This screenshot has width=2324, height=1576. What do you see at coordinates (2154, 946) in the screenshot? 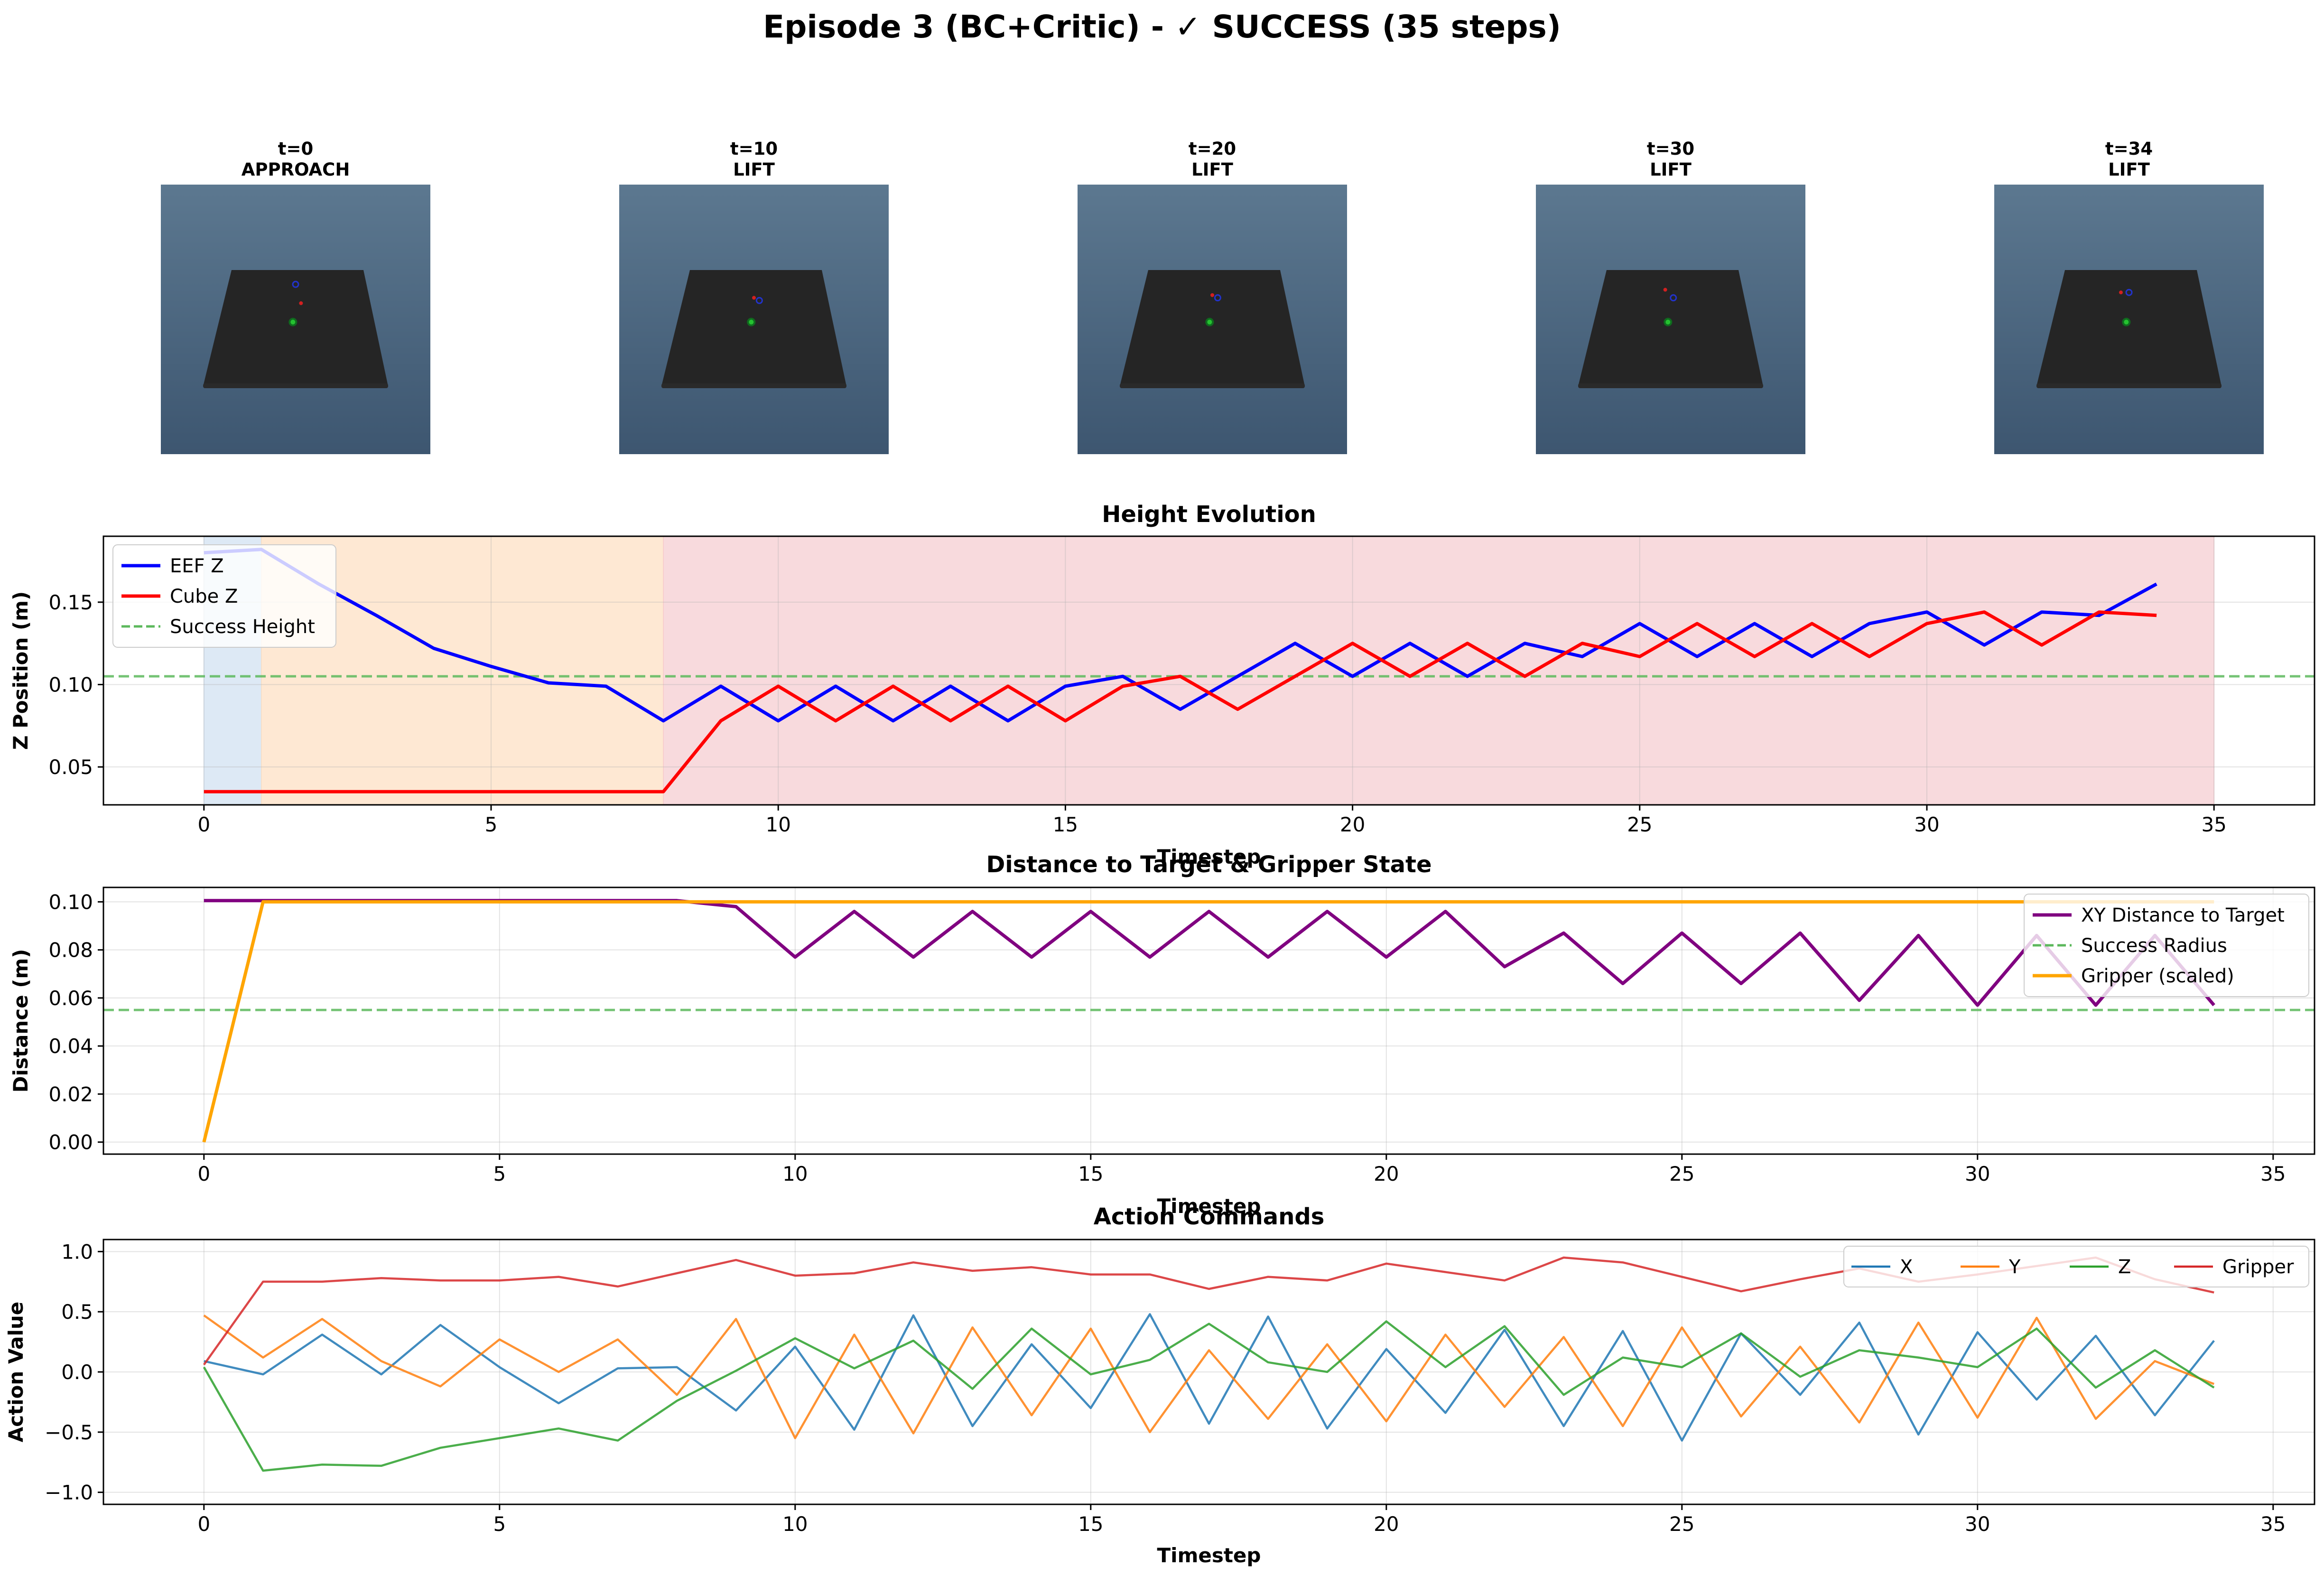
I see `legend-label: Success Radius` at bounding box center [2154, 946].